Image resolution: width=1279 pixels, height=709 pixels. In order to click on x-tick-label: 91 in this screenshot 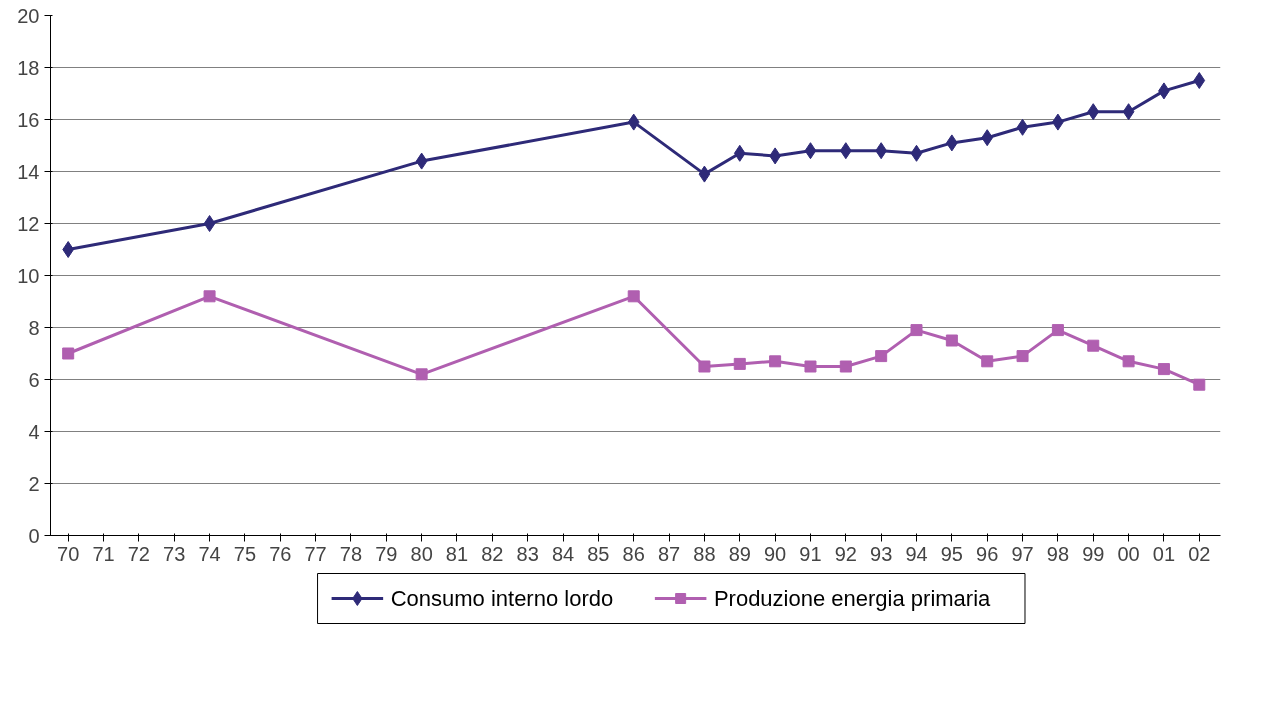, I will do `click(810, 553)`.